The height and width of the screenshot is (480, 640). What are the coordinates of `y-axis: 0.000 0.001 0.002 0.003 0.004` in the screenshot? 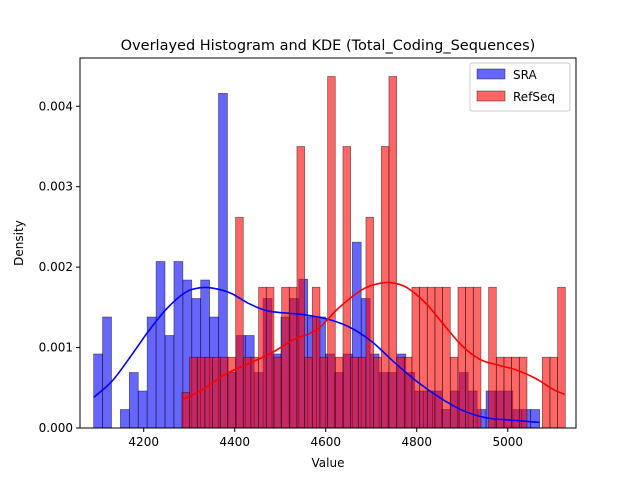 It's located at (59, 267).